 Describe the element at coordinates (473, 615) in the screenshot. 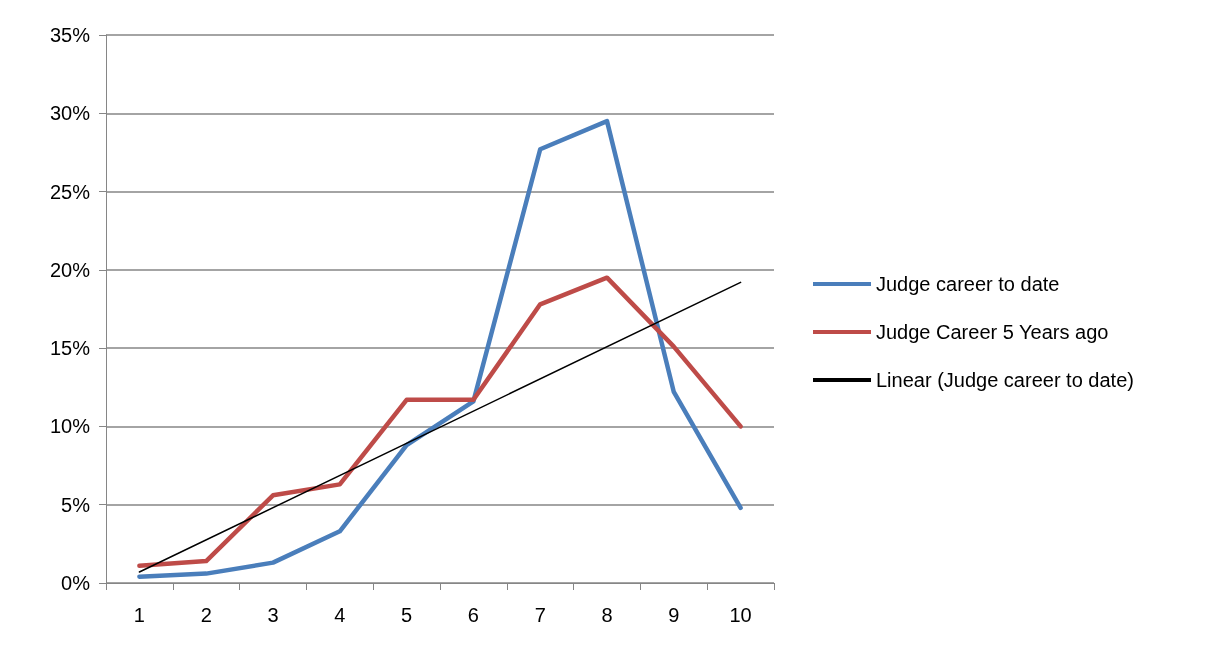

I see `x-tick-label: 6` at that location.